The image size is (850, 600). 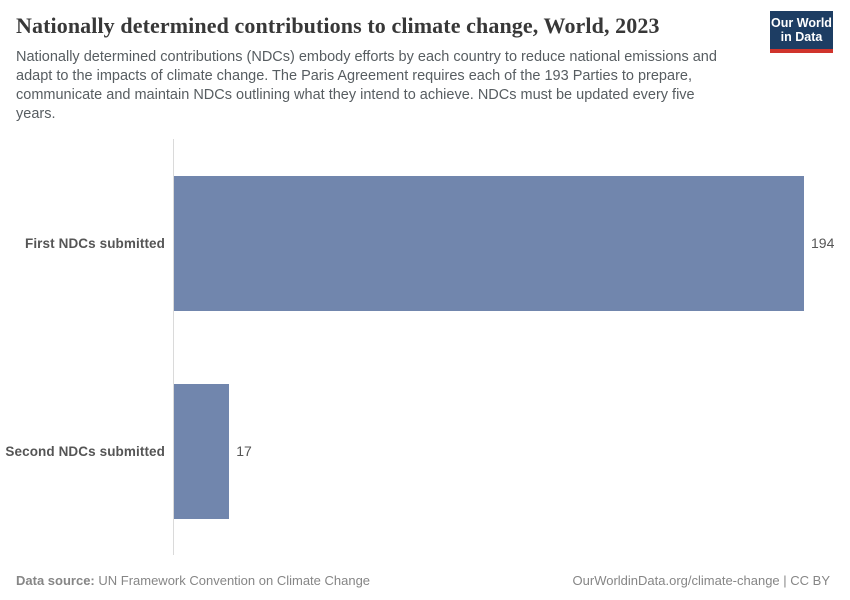 I want to click on owid-logo-text: Our World in Data, so click(x=801, y=30).